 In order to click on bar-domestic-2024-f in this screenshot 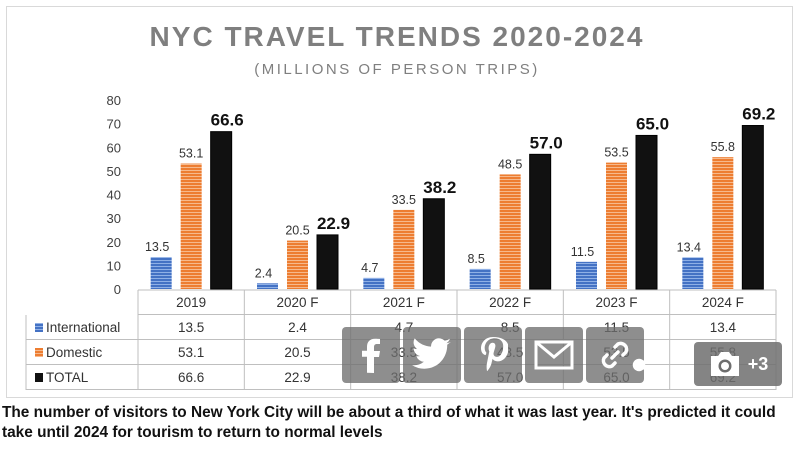, I will do `click(723, 223)`.